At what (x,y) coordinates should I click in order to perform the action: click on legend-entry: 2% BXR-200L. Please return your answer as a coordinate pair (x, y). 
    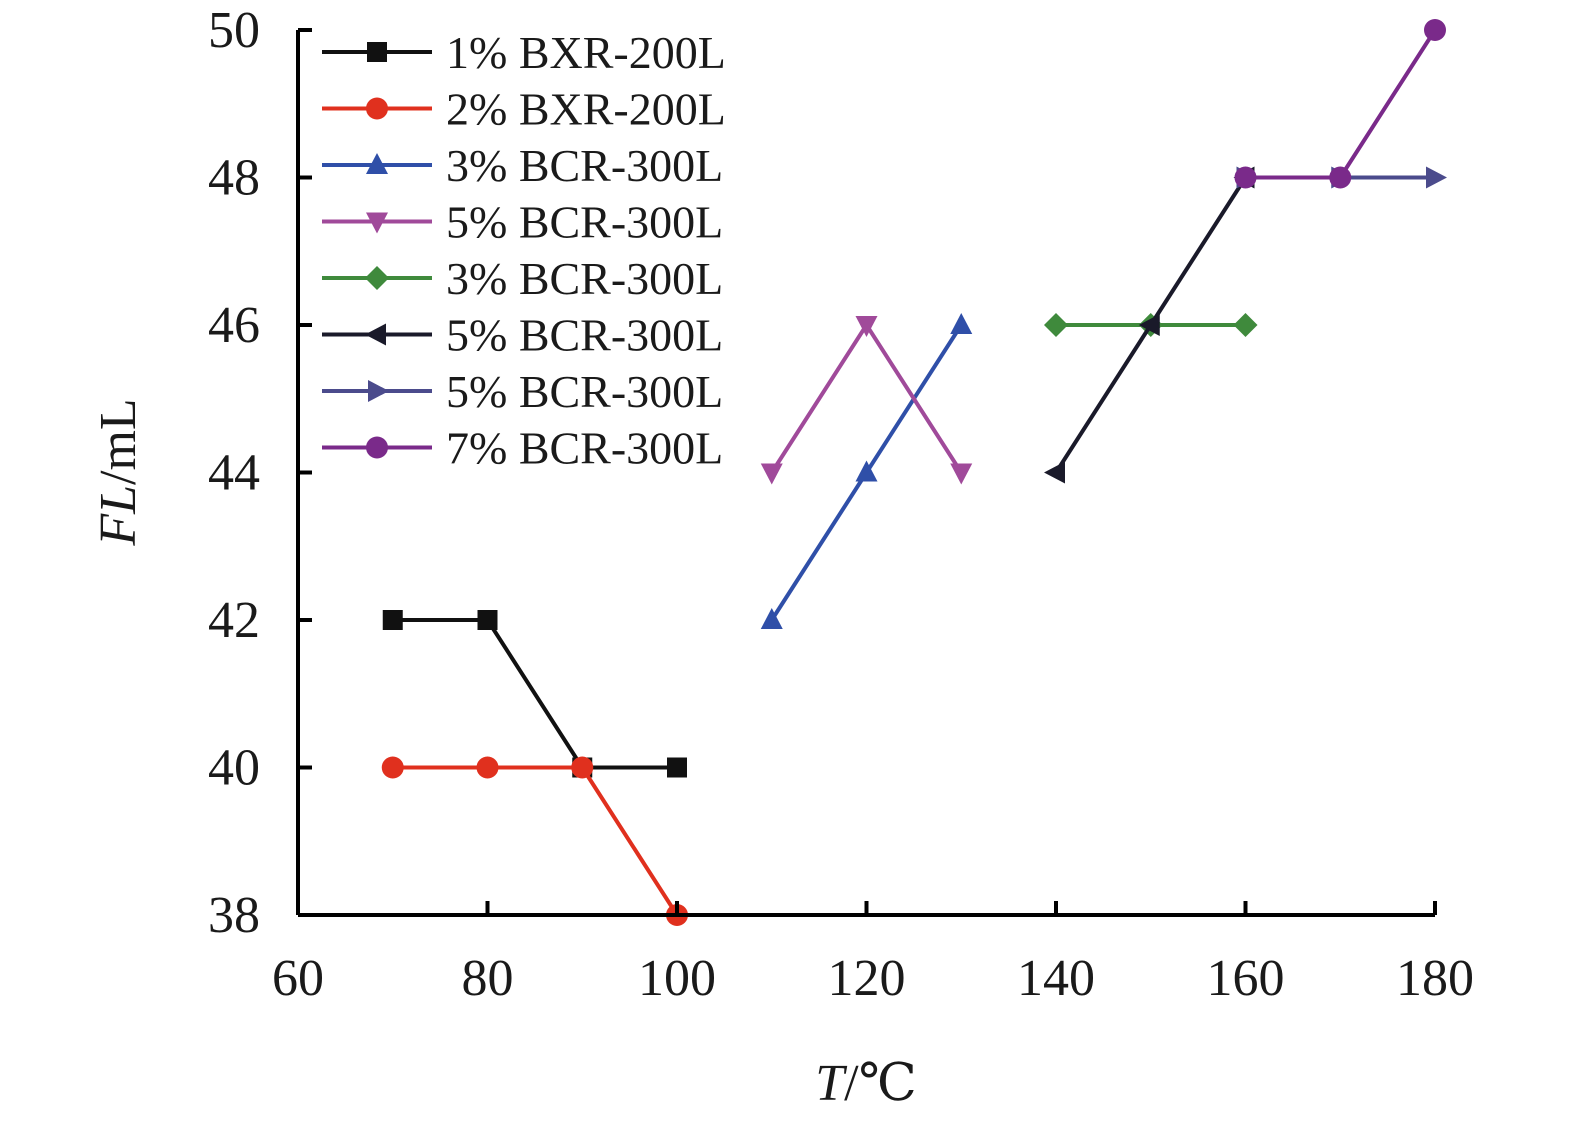
    Looking at the image, I should click on (524, 109).